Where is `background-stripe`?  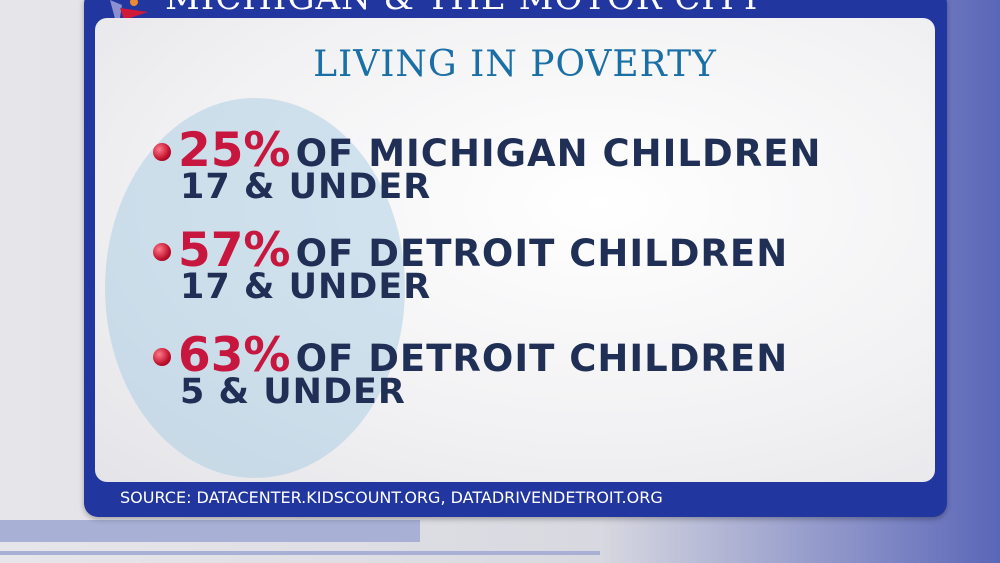
background-stripe is located at coordinates (210, 531).